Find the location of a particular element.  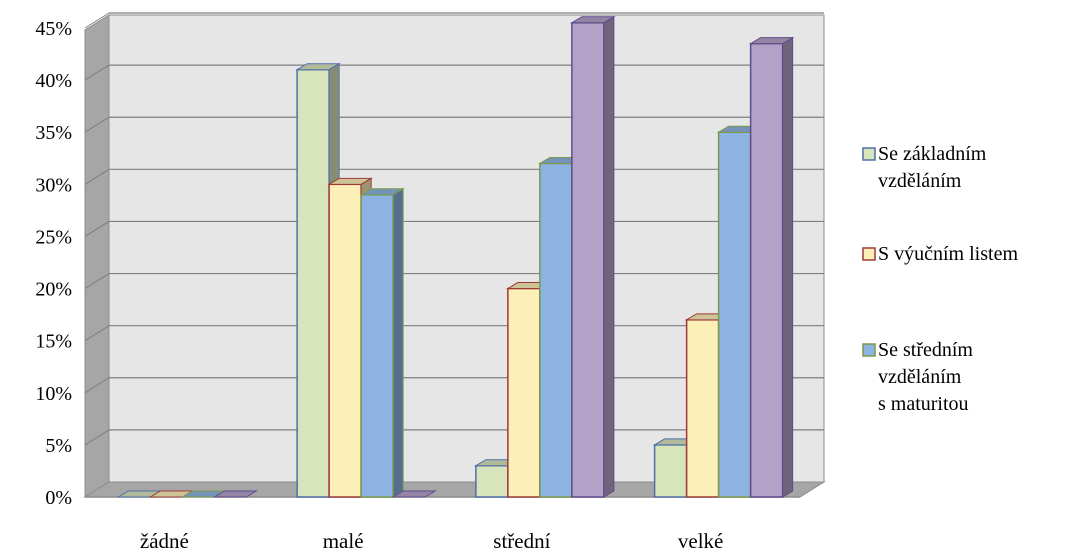

side-wall is located at coordinates (97, 256).